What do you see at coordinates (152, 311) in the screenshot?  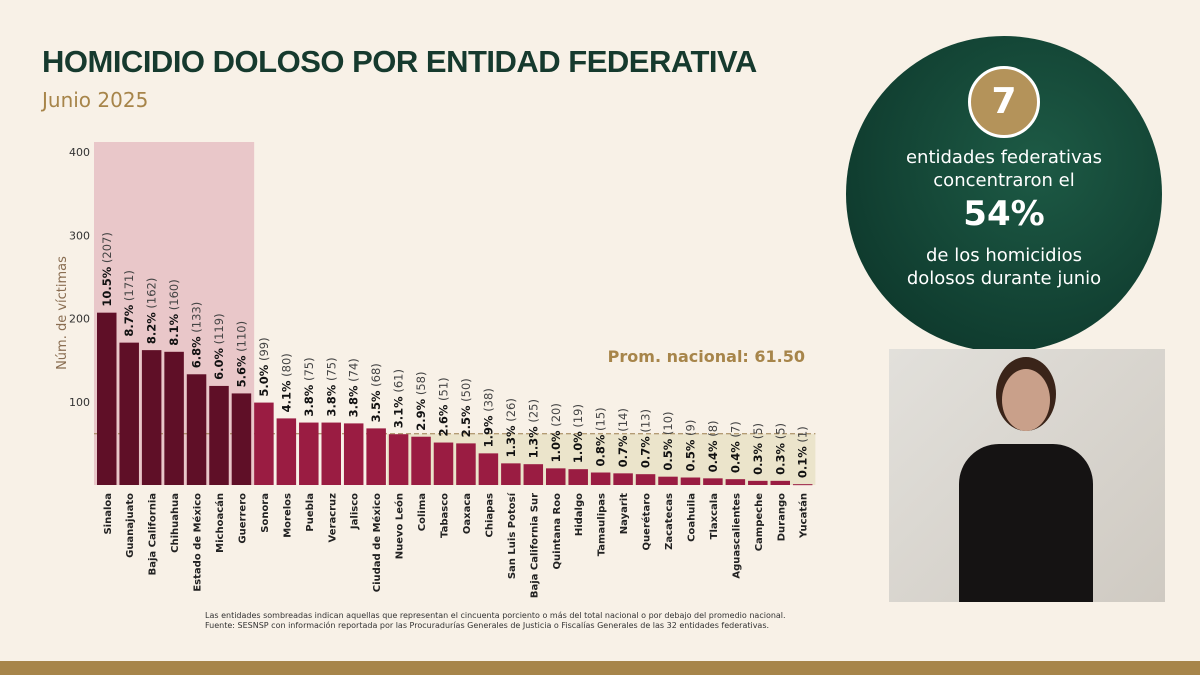 I see `data-label: 8.2% (162)` at bounding box center [152, 311].